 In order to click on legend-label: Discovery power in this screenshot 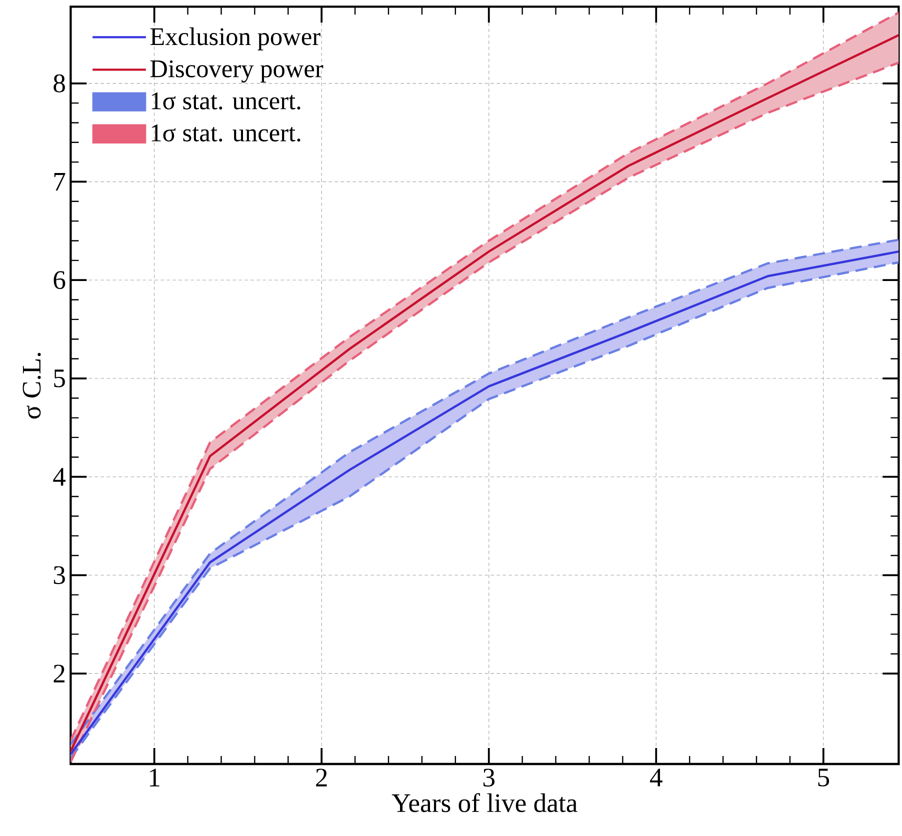, I will do `click(237, 71)`.